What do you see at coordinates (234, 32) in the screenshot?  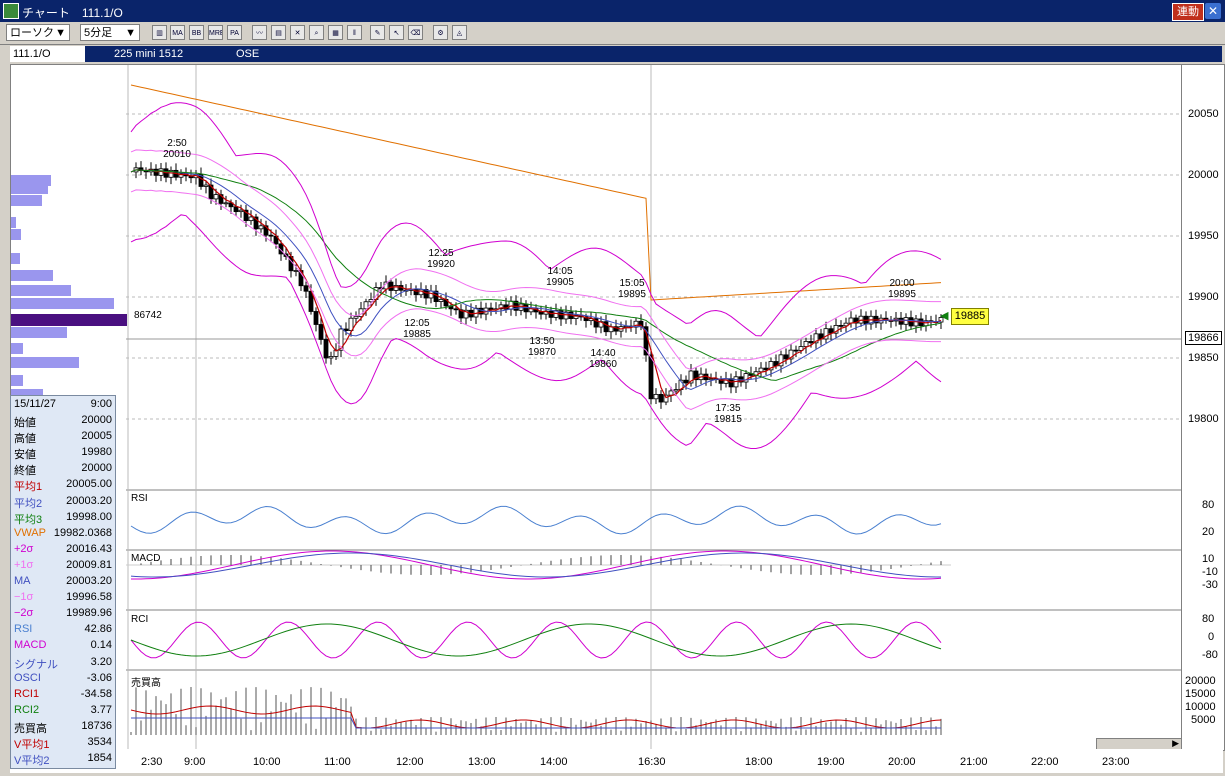 I see `pa-icon: PA` at bounding box center [234, 32].